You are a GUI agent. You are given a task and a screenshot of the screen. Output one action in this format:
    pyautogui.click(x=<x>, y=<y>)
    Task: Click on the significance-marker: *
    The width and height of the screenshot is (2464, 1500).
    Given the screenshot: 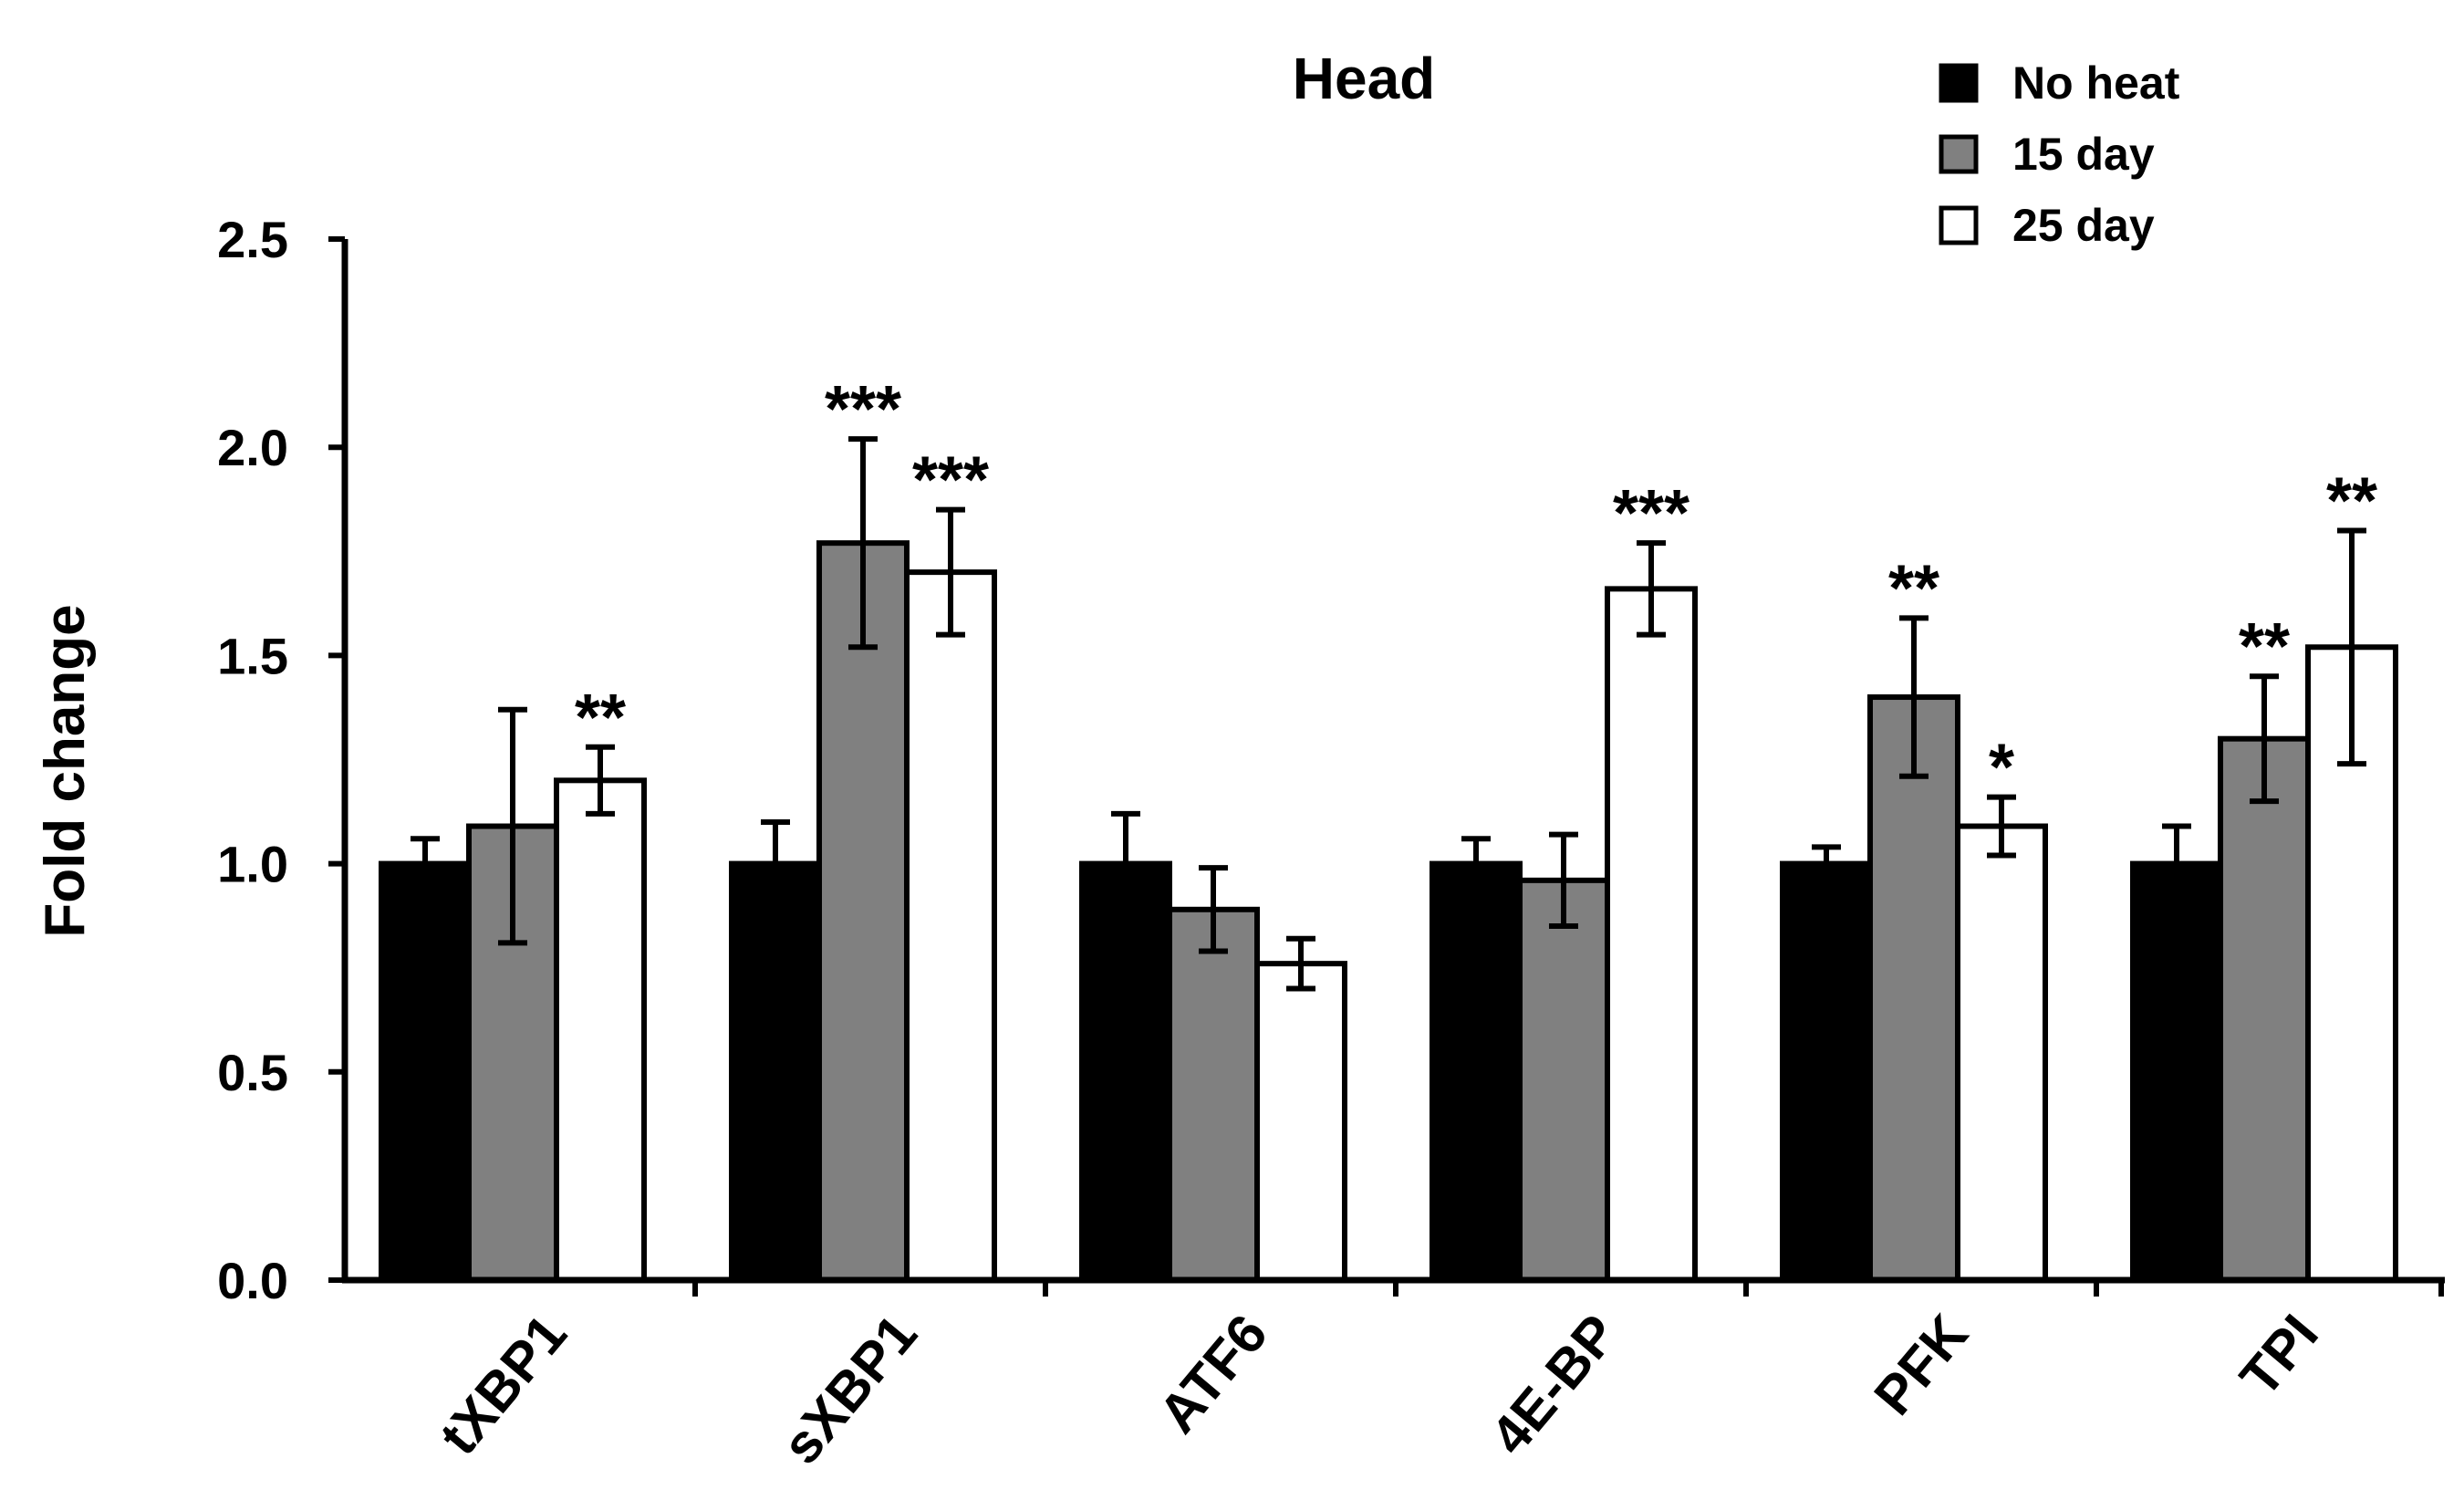 What is the action you would take?
    pyautogui.click(x=2001, y=769)
    